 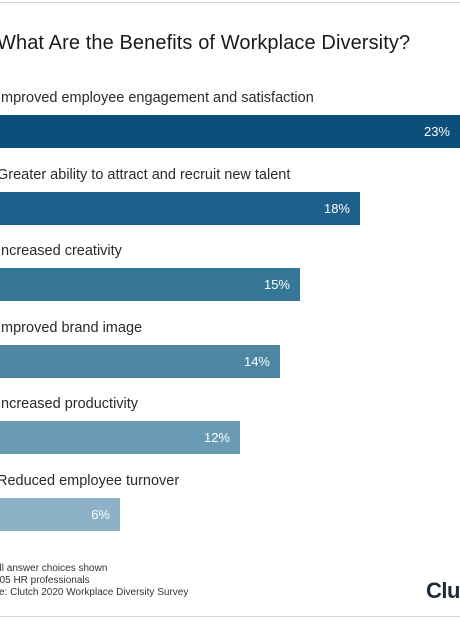 I want to click on top-divider, so click(x=230, y=2).